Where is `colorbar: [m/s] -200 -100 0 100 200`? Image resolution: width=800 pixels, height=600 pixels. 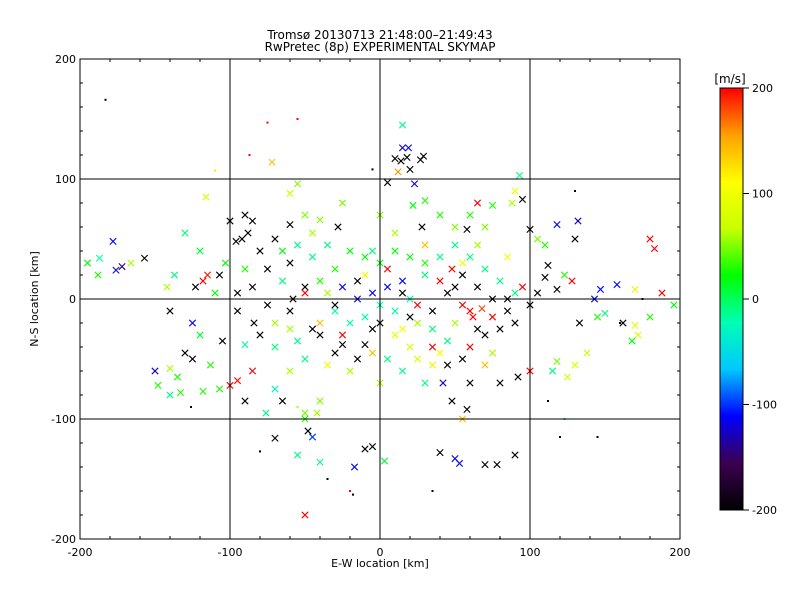 colorbar: [m/s] -200 -100 0 100 200 is located at coordinates (745, 294).